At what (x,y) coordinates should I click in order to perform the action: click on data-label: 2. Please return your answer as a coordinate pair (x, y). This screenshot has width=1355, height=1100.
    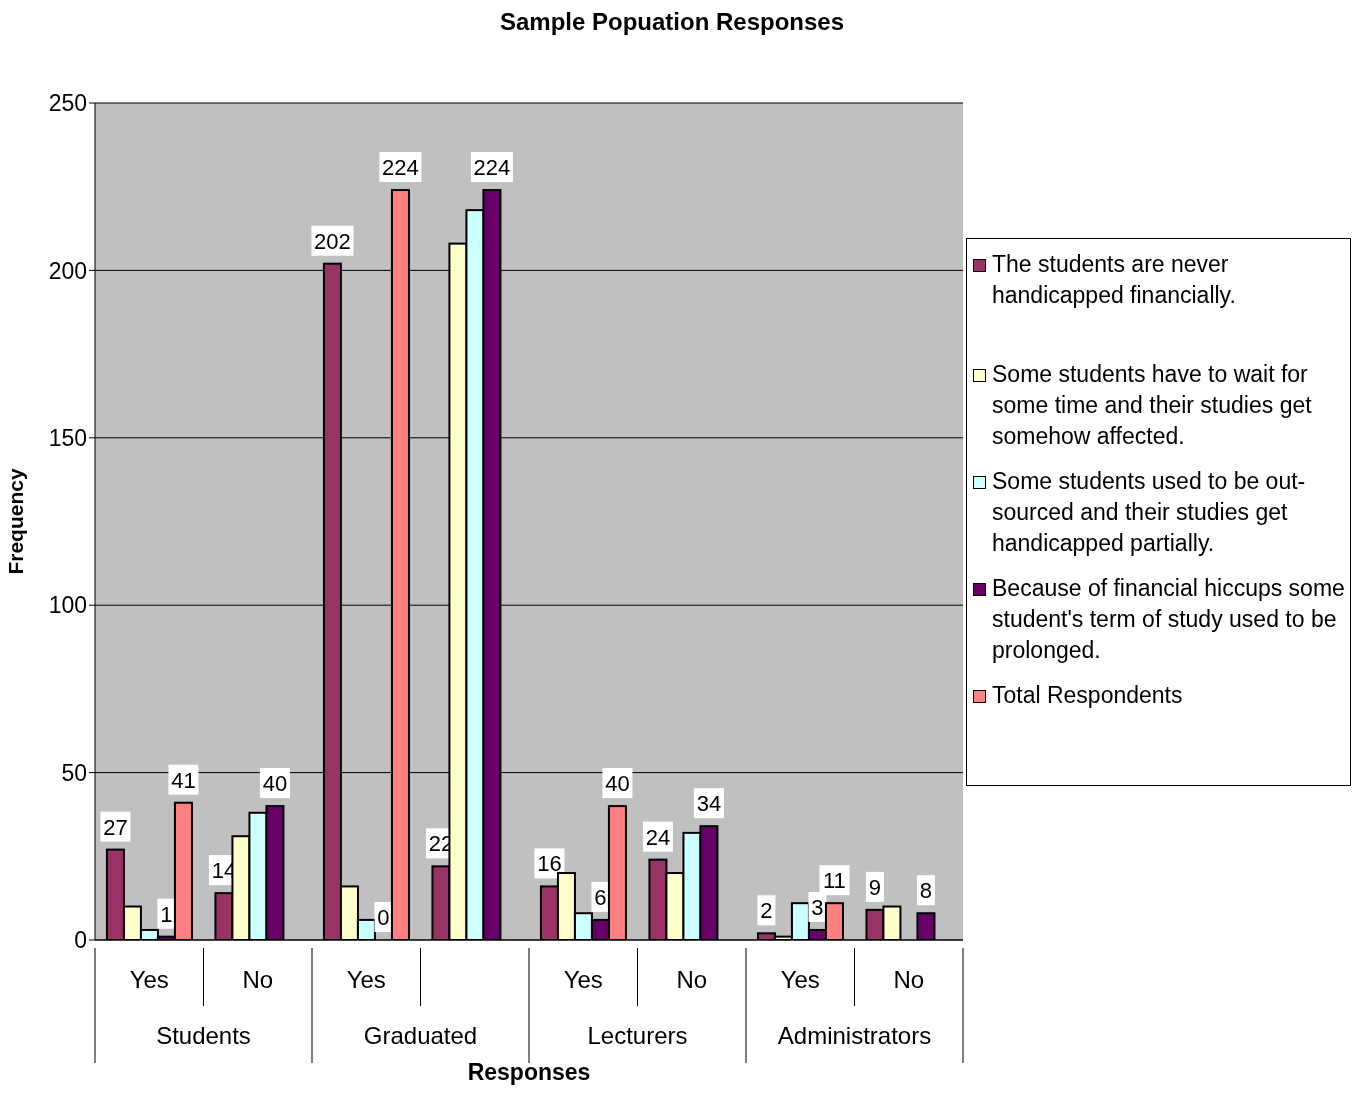
    Looking at the image, I should click on (766, 911).